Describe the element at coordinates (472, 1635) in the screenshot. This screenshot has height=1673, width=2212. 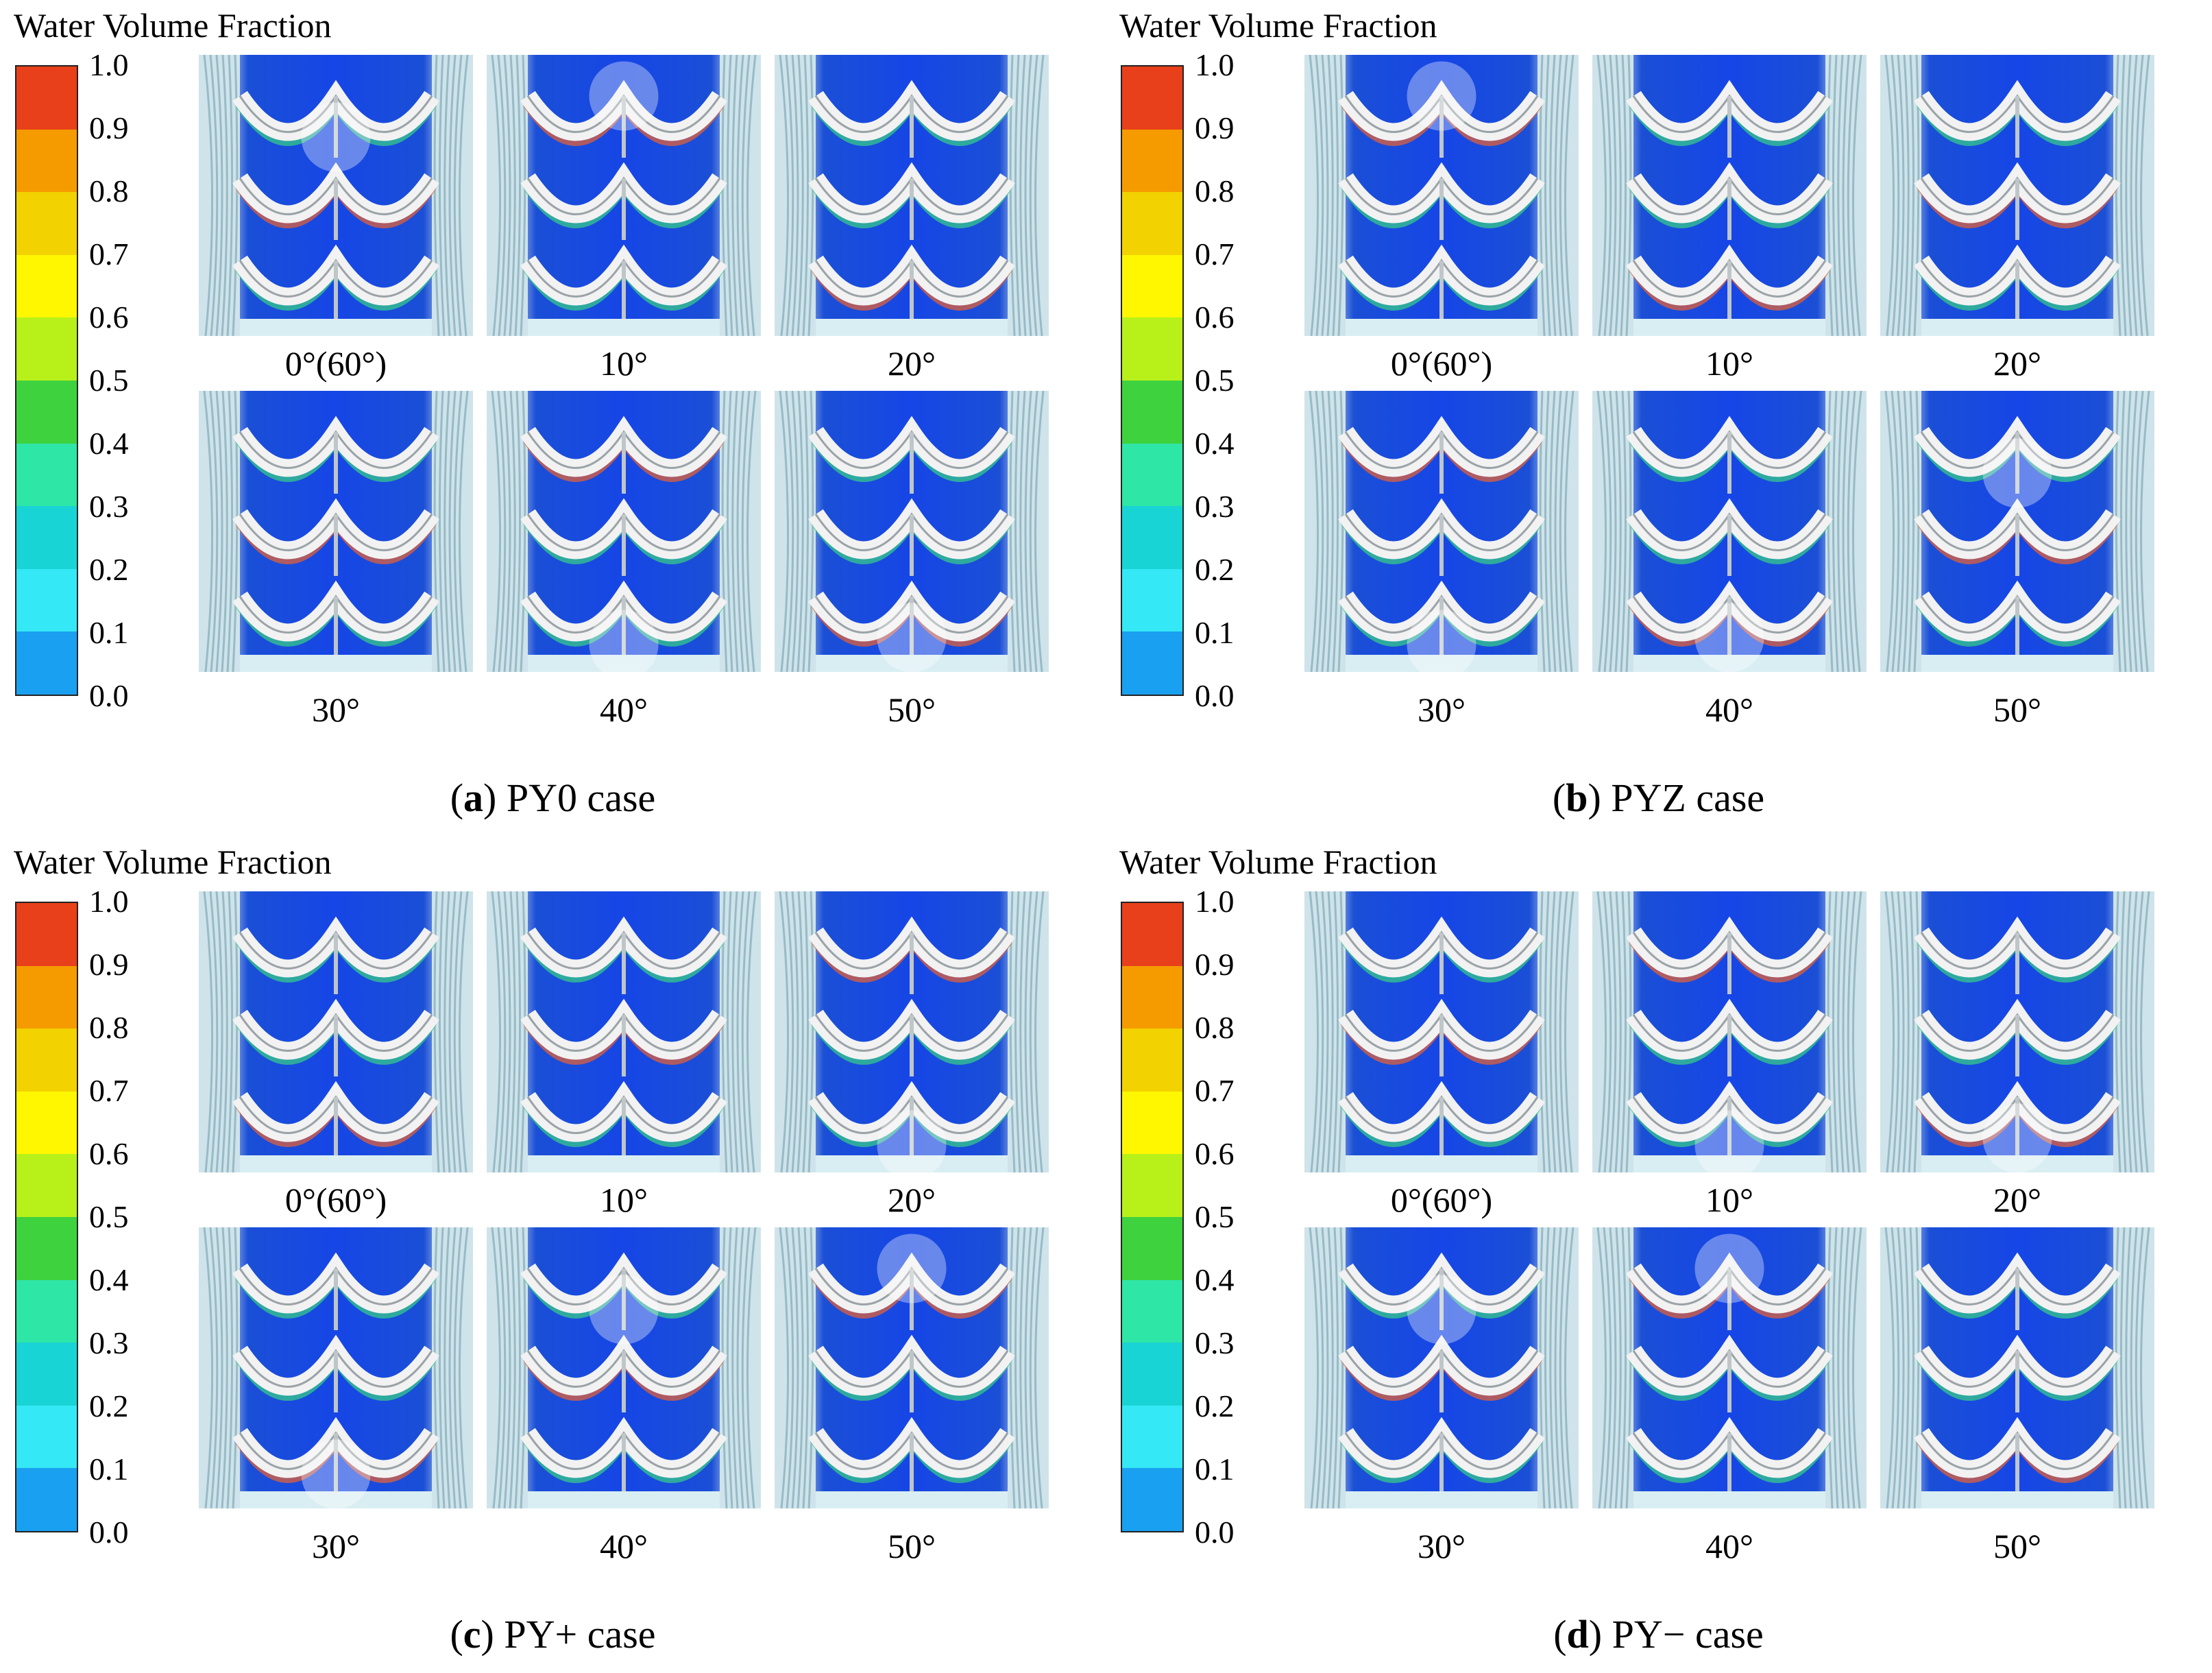
I see `panel-letter: c` at that location.